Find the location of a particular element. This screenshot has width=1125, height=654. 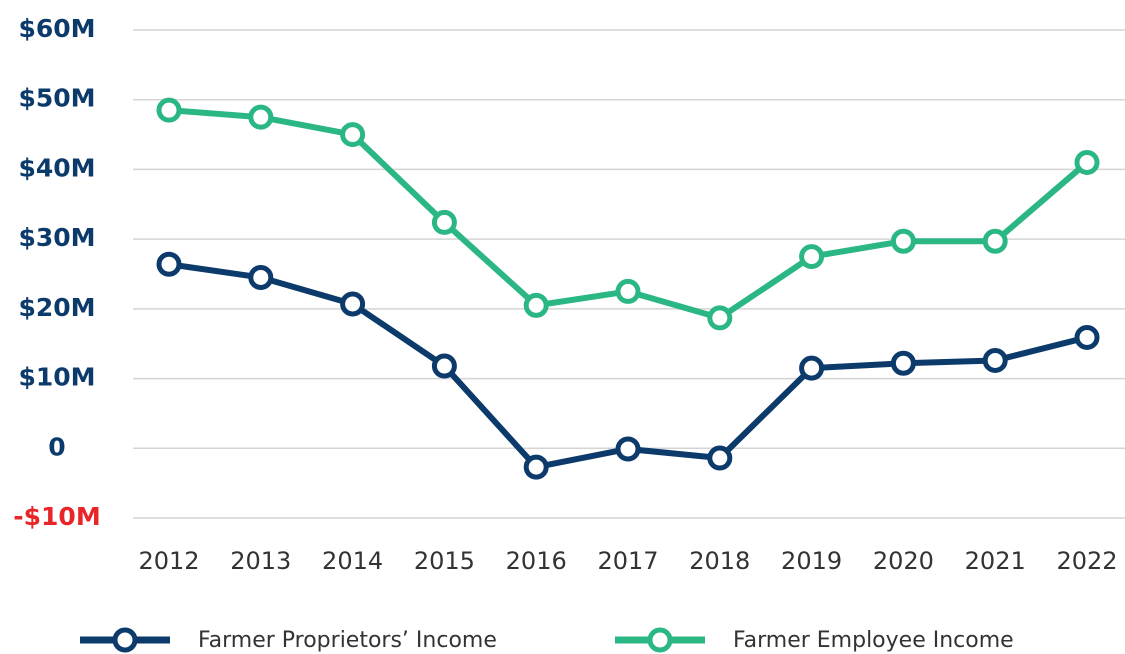

x-tick-label: 2020 is located at coordinates (903, 561).